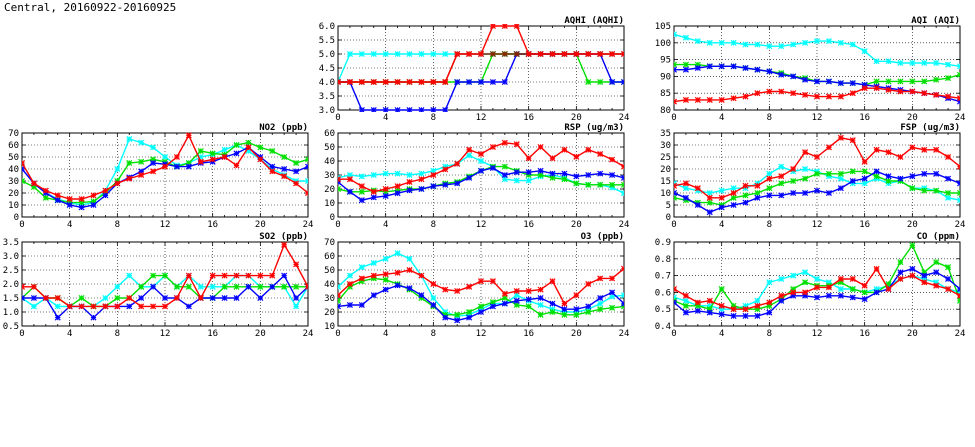 This screenshot has width=975, height=447. I want to click on y-tick-label: 3.5, so click(327, 97).